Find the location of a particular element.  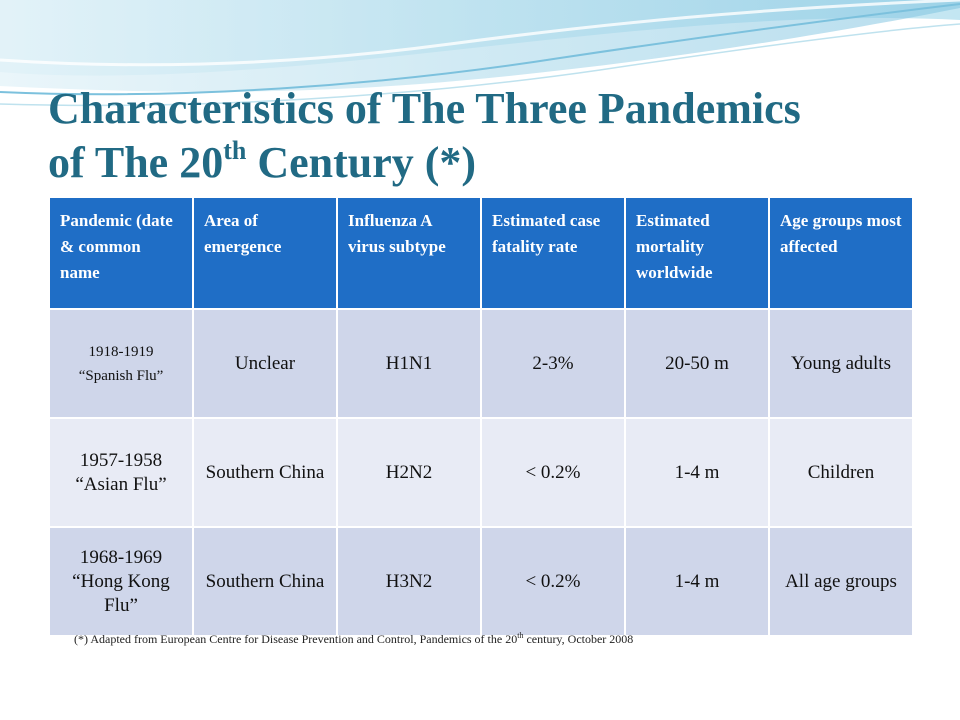

cell-pandemic: 1957-1958 “Asian Flu” is located at coordinates (121, 472).